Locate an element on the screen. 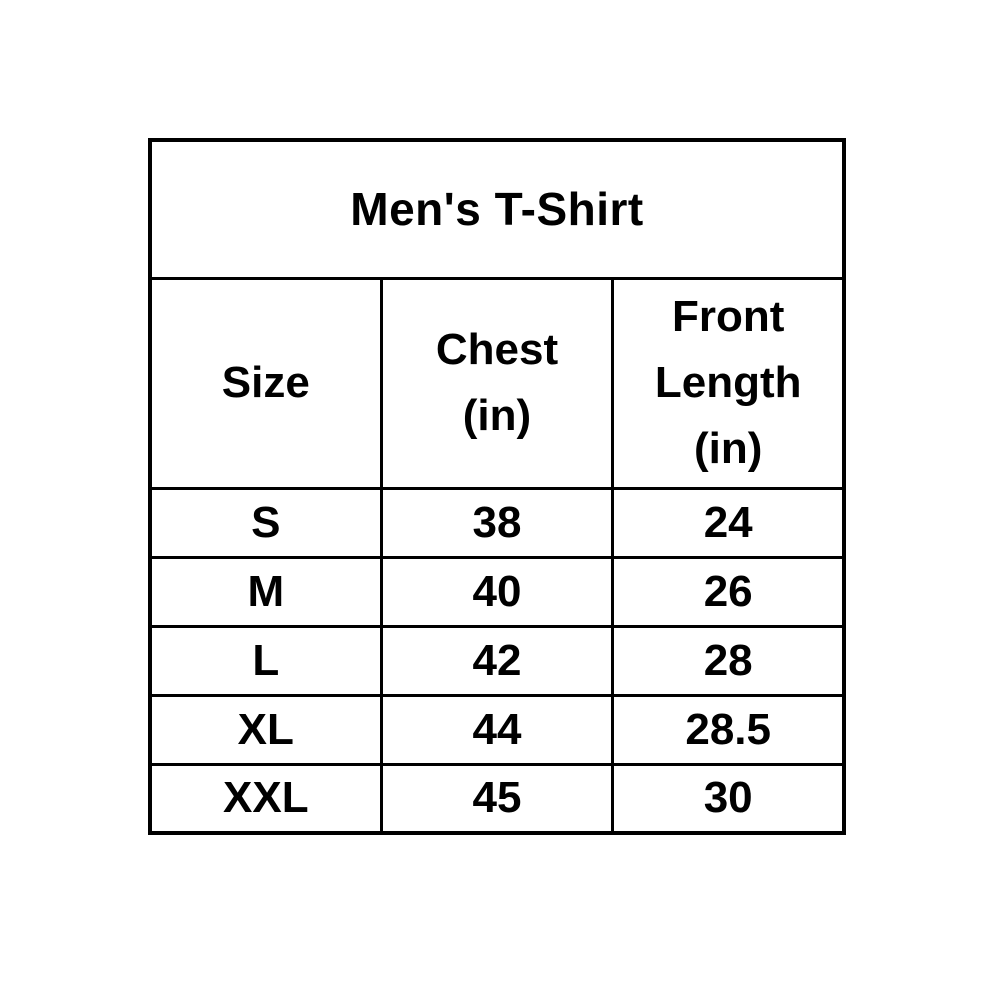 The width and height of the screenshot is (1000, 1000). cell-front-length: 26 is located at coordinates (728, 591).